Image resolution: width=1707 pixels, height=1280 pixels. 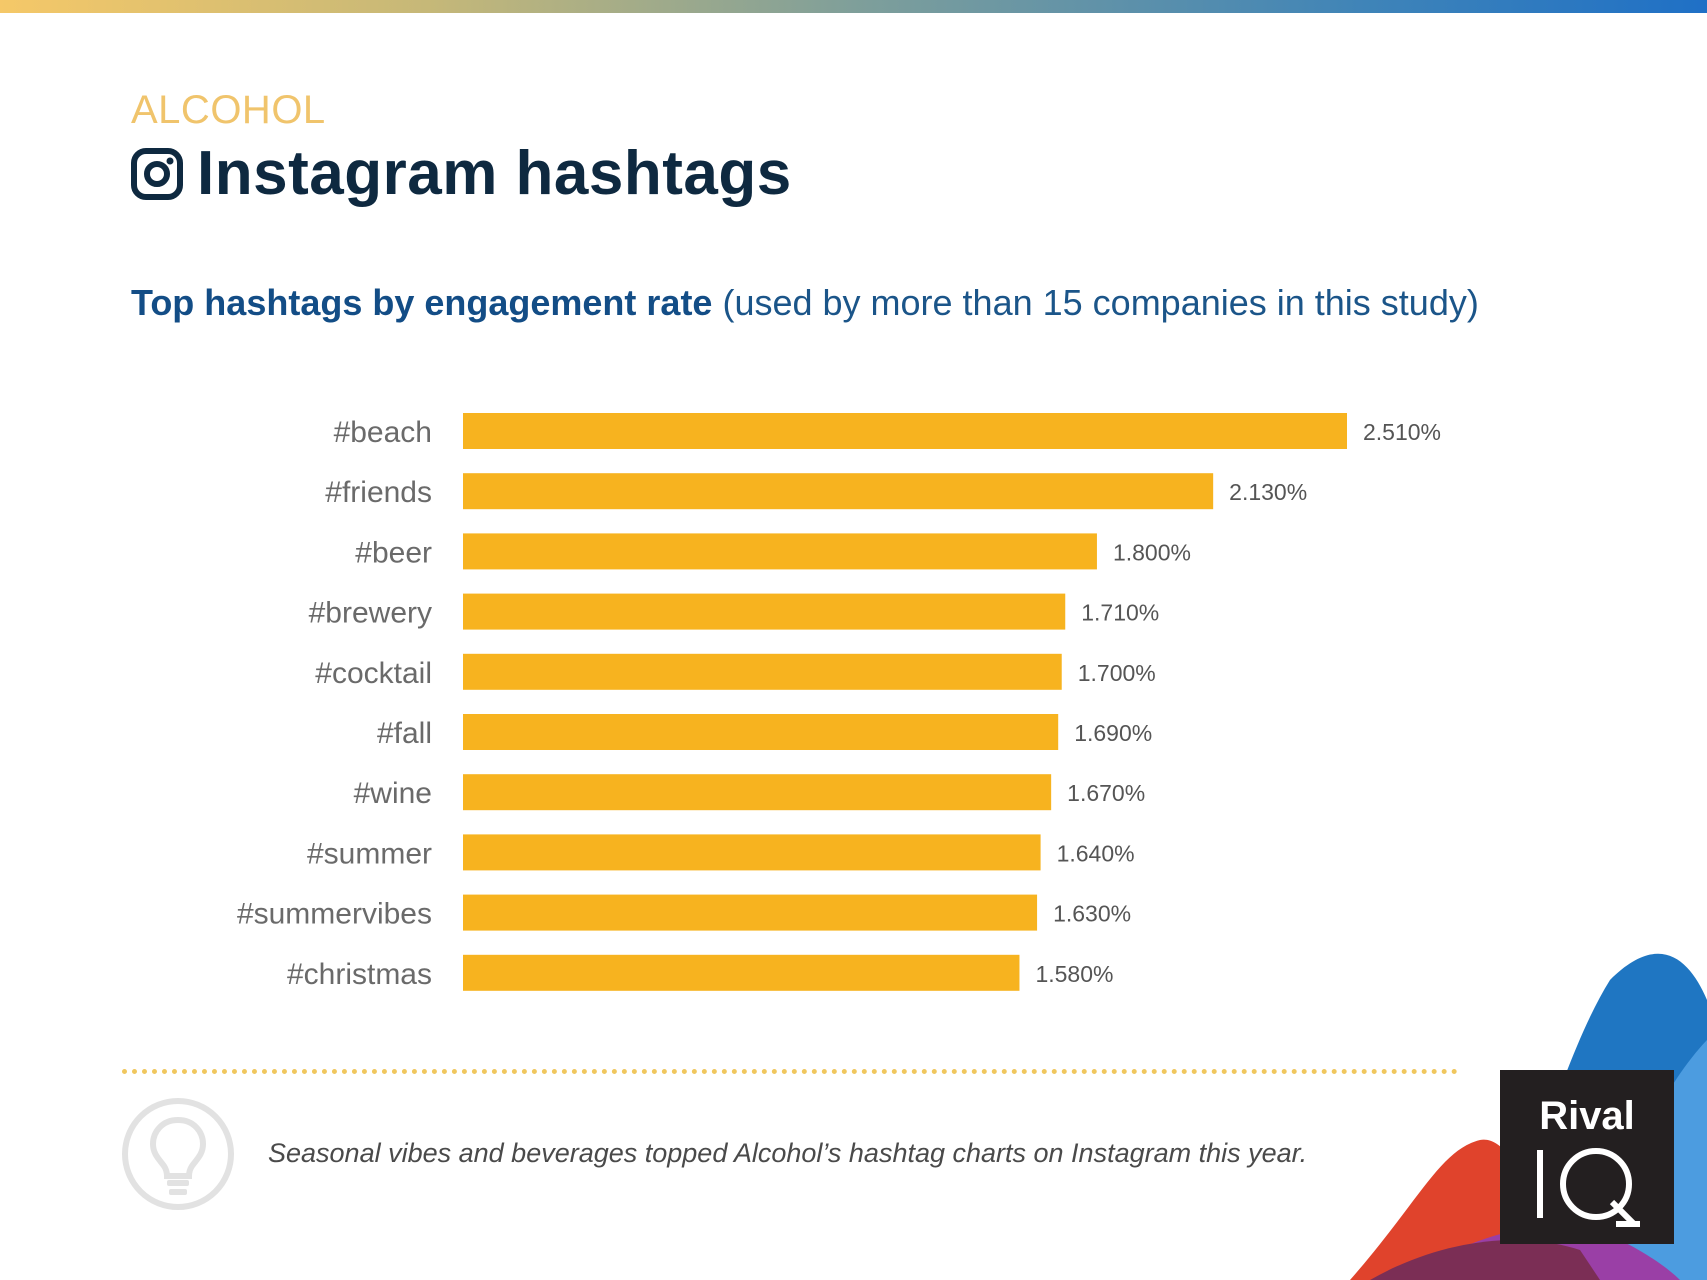 What do you see at coordinates (1120, 613) in the screenshot?
I see `value-label: 1.710%` at bounding box center [1120, 613].